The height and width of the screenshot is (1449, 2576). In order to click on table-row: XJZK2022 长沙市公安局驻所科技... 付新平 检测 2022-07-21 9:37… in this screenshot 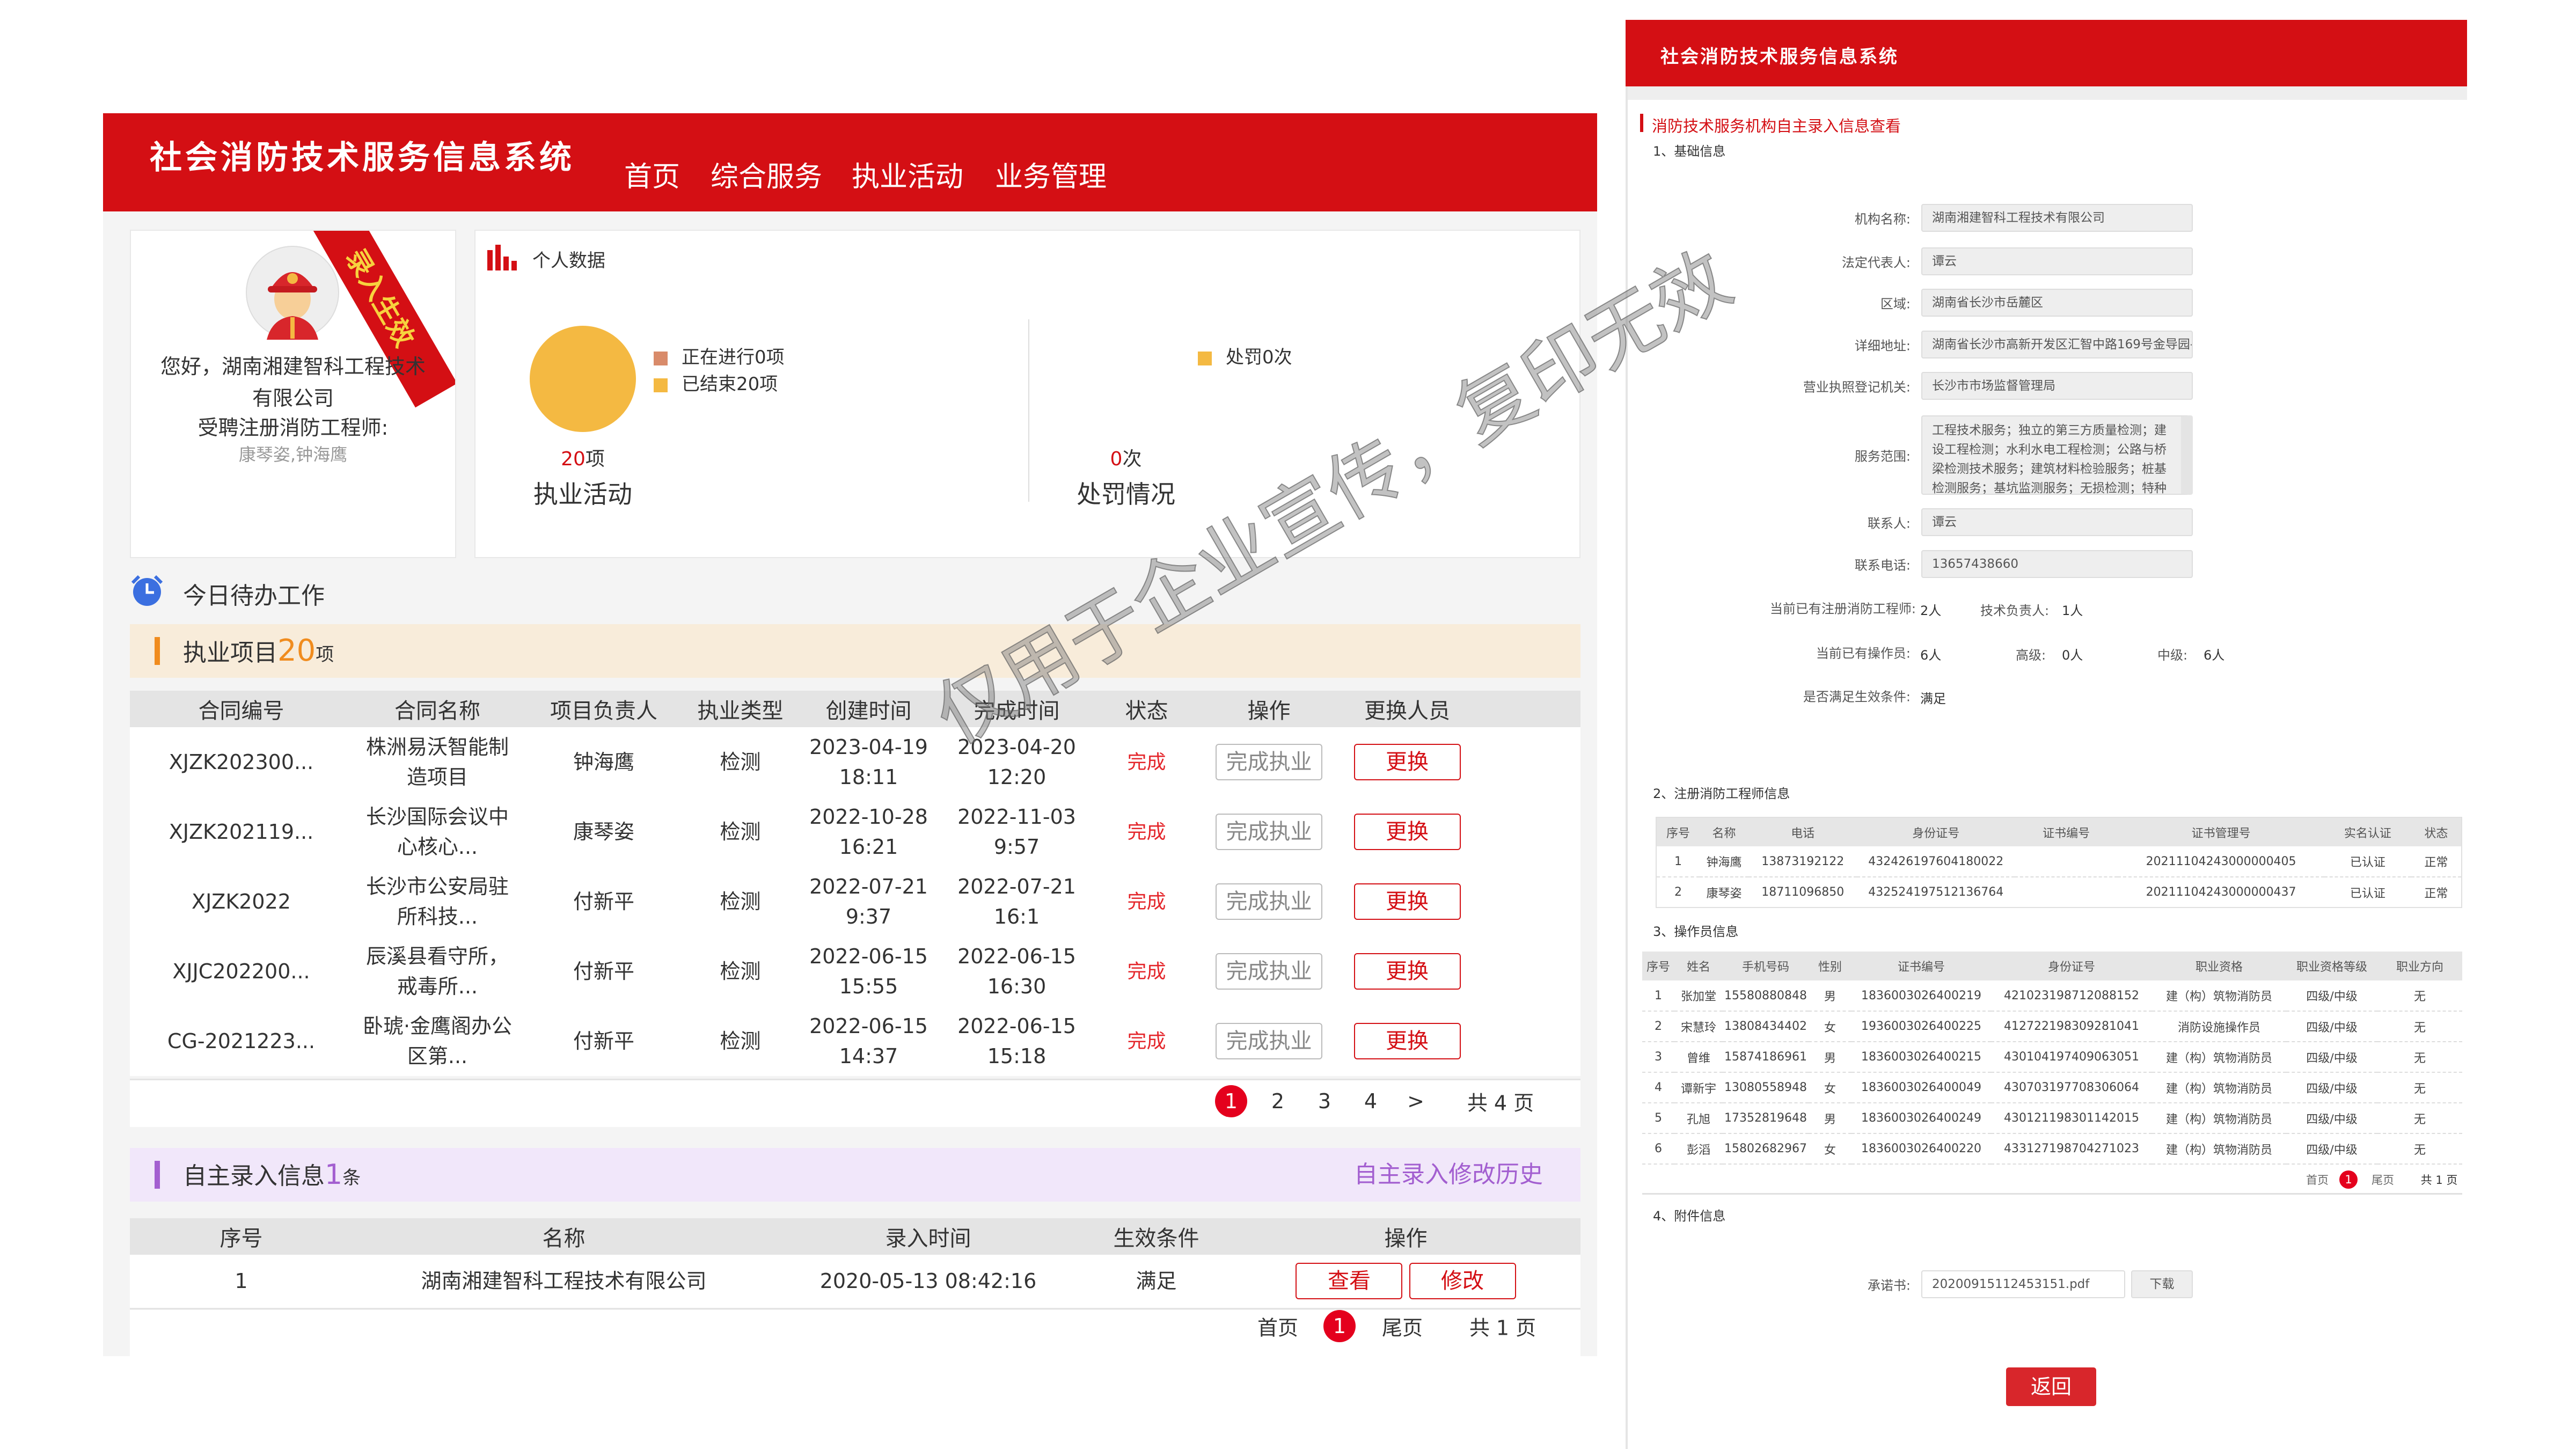, I will do `click(855, 901)`.